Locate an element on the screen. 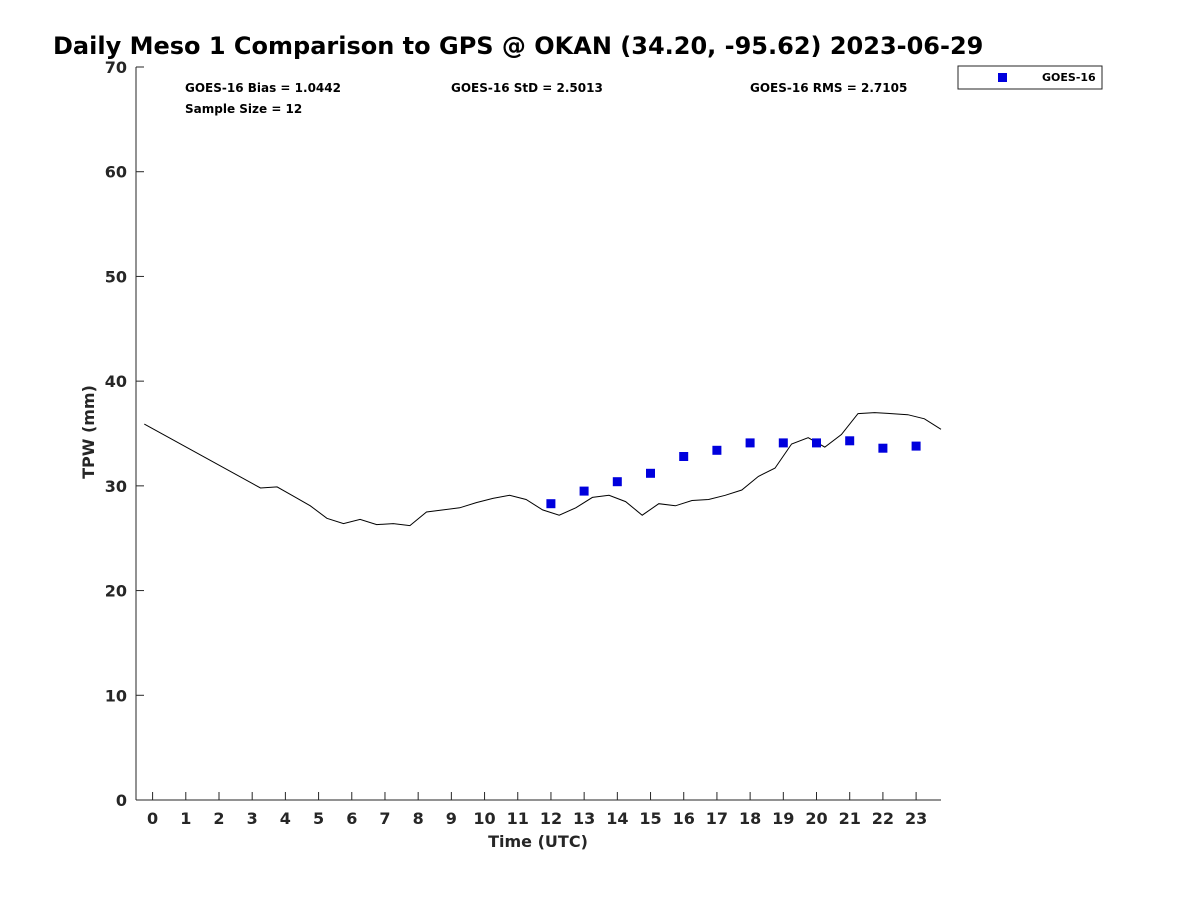 This screenshot has height=900, width=1200. legend-marker is located at coordinates (1002, 77).